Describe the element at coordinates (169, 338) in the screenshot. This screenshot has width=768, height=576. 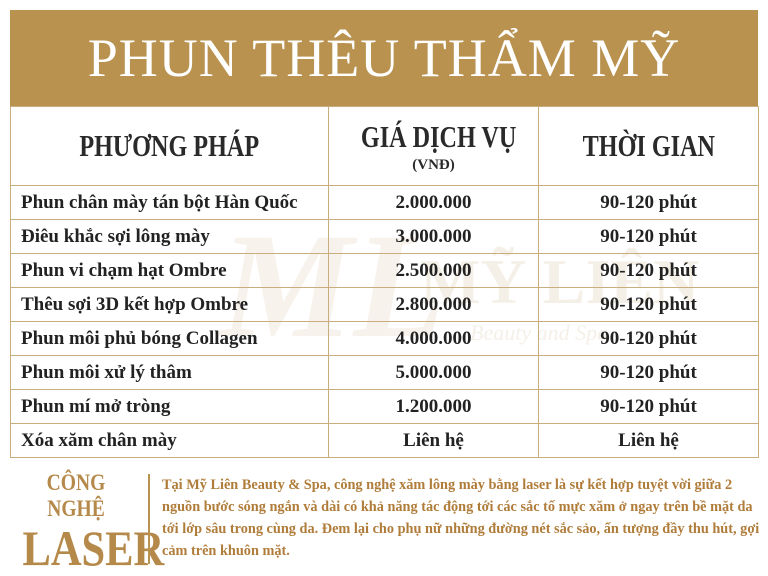
I see `service-name: Phun môi phủ bóng Collagen` at that location.